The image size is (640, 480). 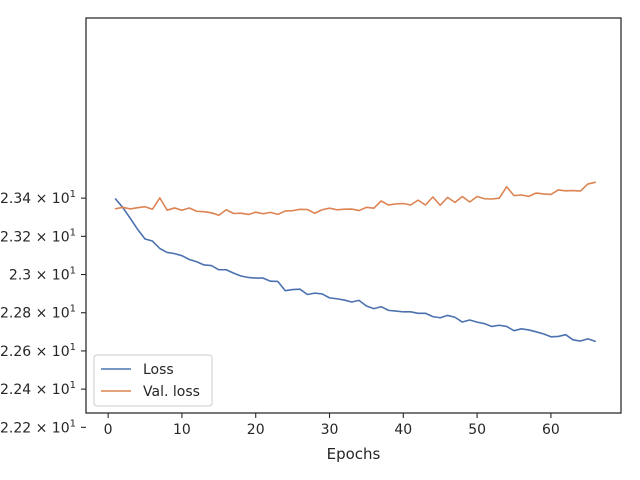 I want to click on legend: Loss Val. loss, so click(x=153, y=380).